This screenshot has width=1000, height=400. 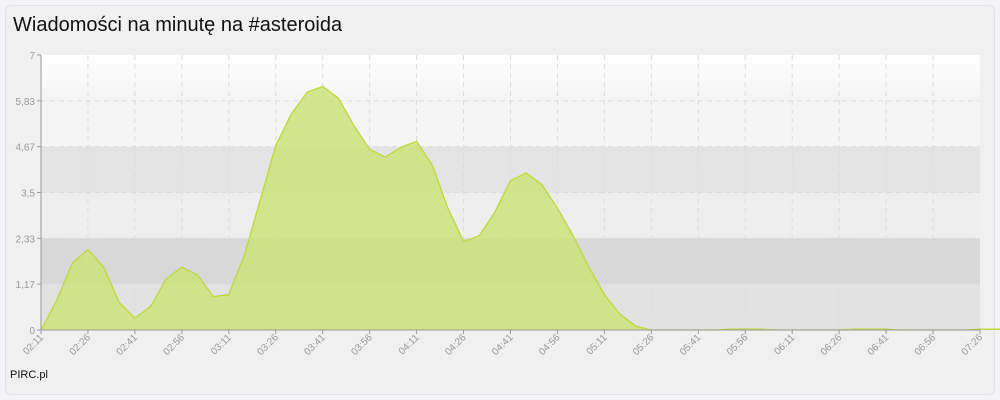 I want to click on footer-credit: PIRC.pl, so click(x=29, y=375).